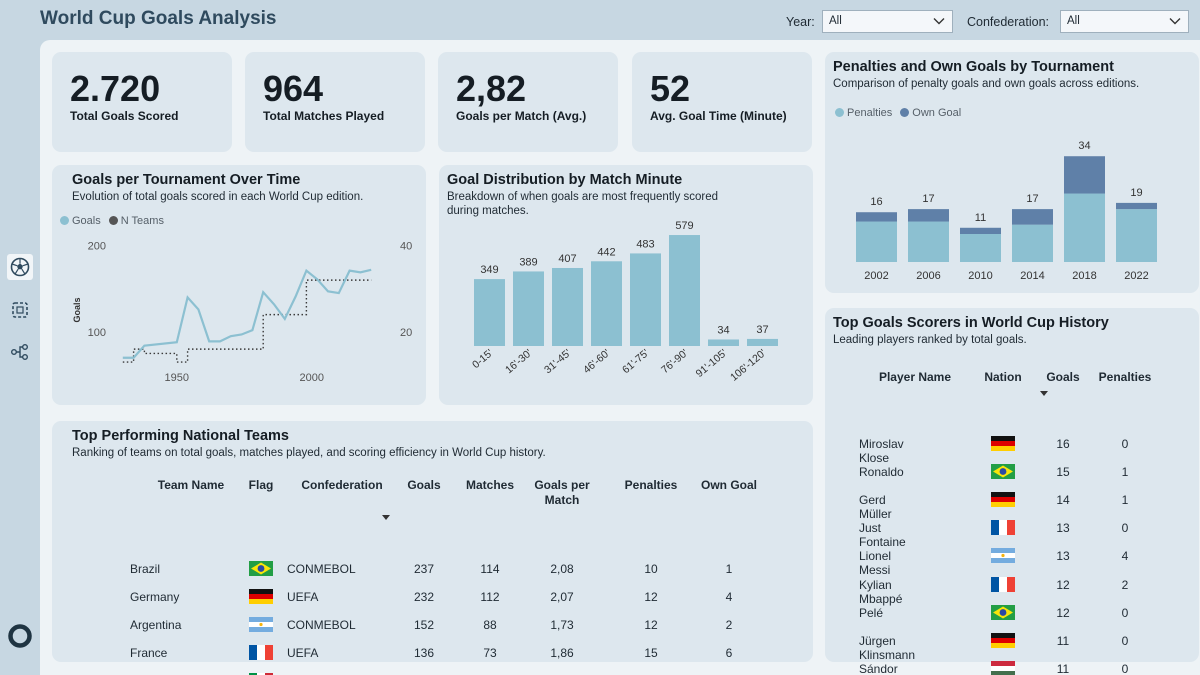  What do you see at coordinates (882, 535) in the screenshot?
I see `cell-player: Just Fontaine` at bounding box center [882, 535].